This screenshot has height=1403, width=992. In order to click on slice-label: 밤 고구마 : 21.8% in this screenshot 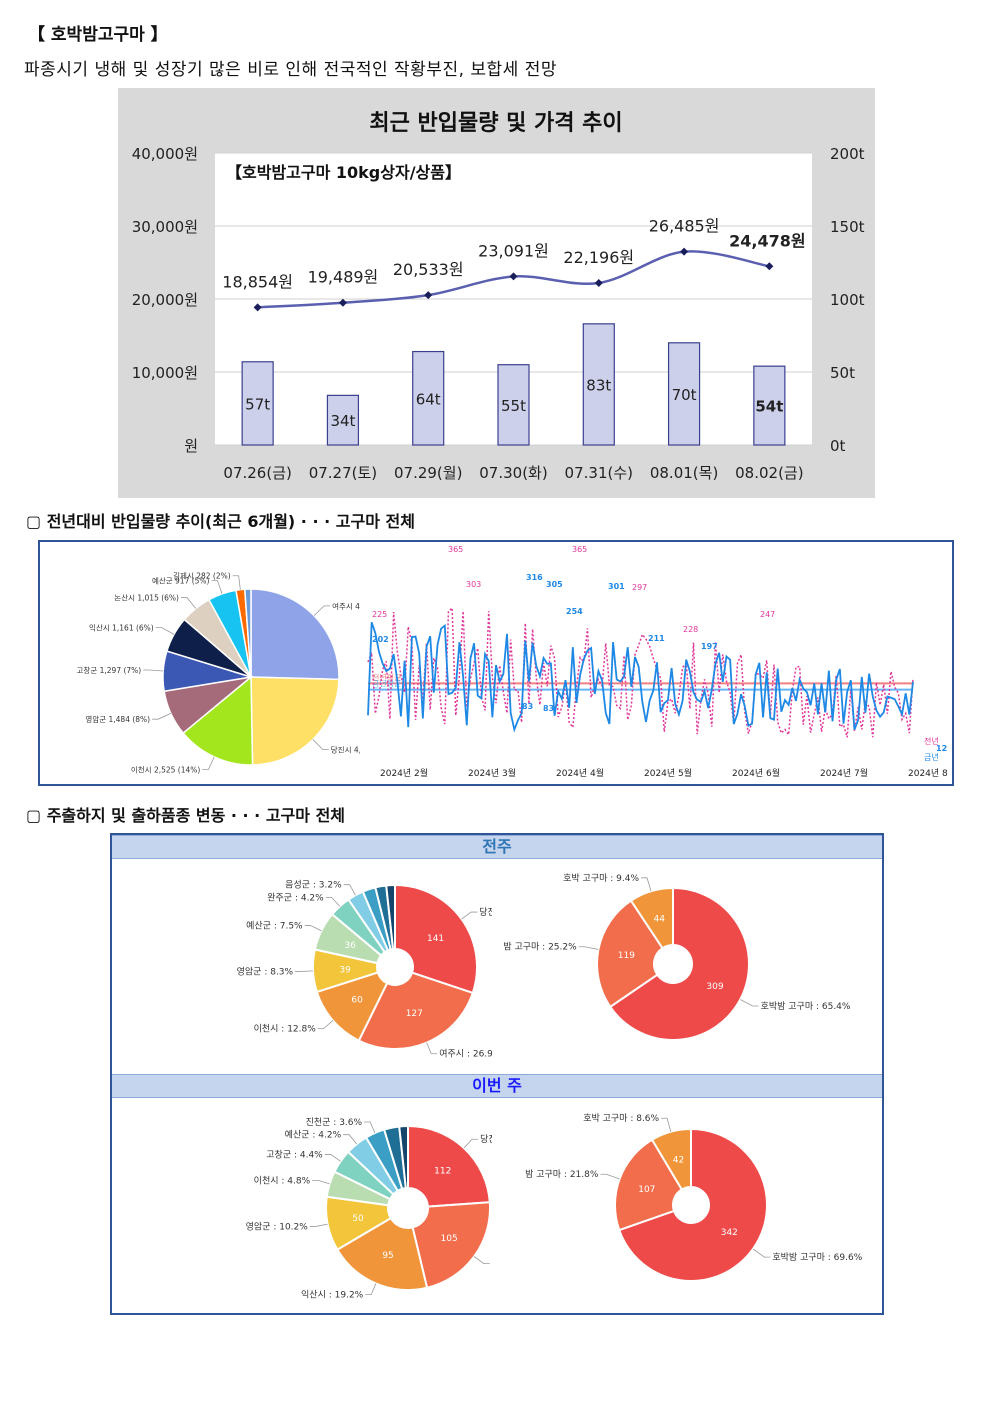, I will do `click(562, 1174)`.